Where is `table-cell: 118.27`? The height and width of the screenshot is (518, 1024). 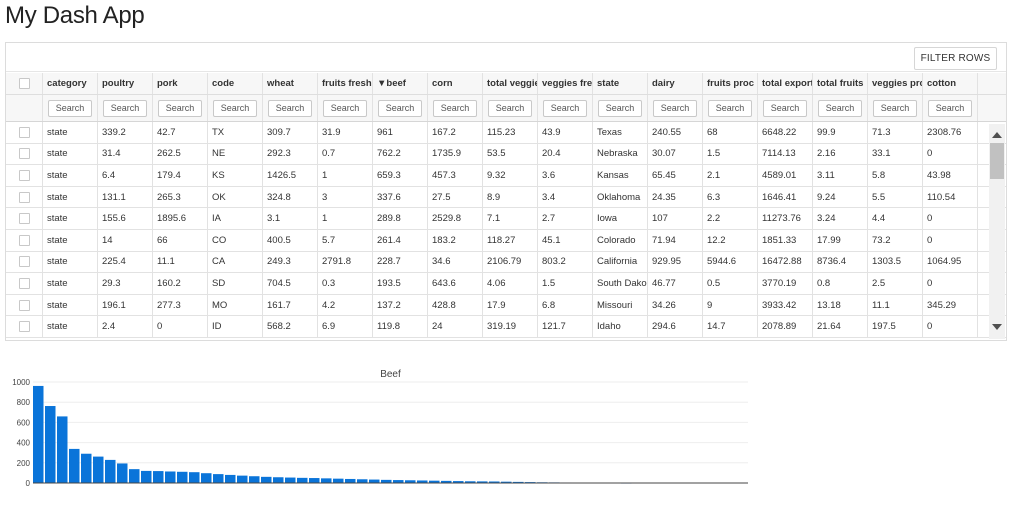
table-cell: 118.27 is located at coordinates (510, 240).